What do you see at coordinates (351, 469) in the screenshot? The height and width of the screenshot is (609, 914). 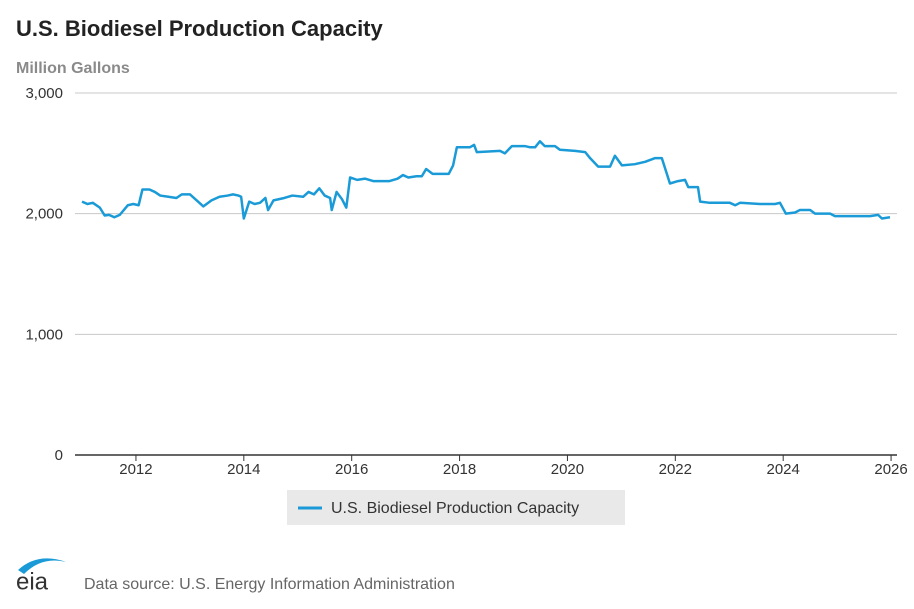 I see `x-tick-label: 2016` at bounding box center [351, 469].